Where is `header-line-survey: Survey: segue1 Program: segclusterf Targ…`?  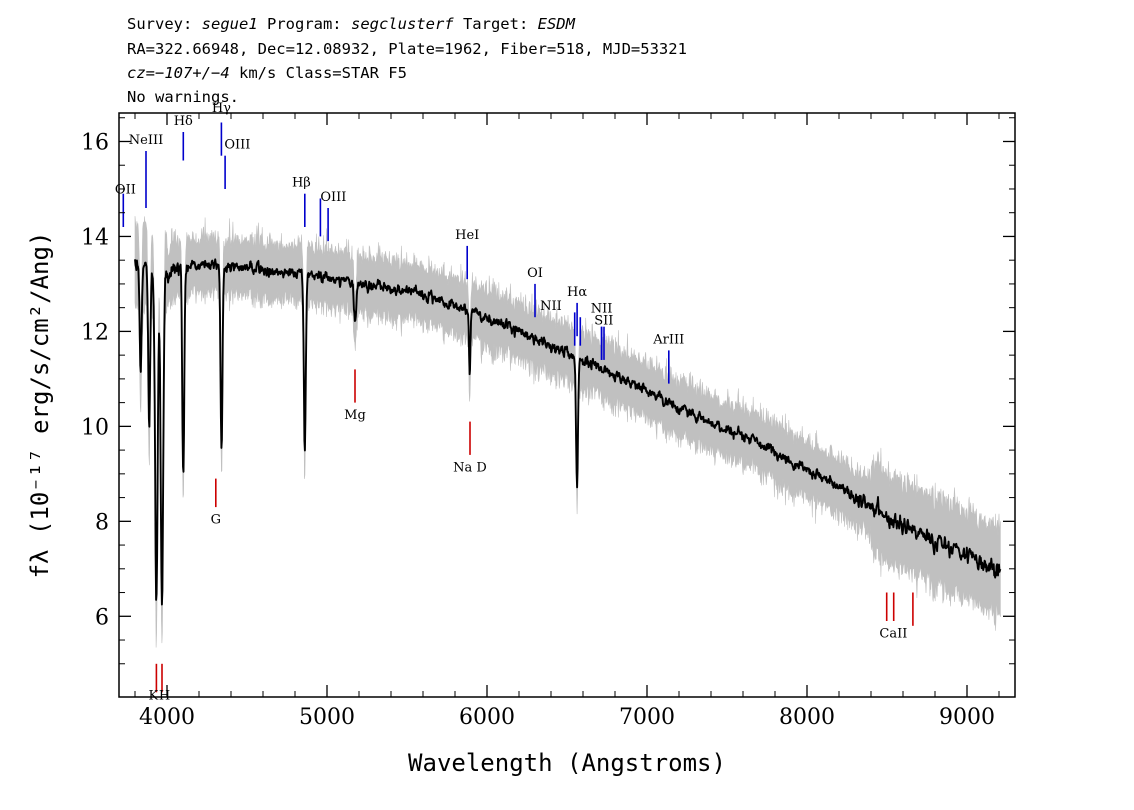 header-line-survey: Survey: segue1 Program: segclusterf Targ… is located at coordinates (351, 24).